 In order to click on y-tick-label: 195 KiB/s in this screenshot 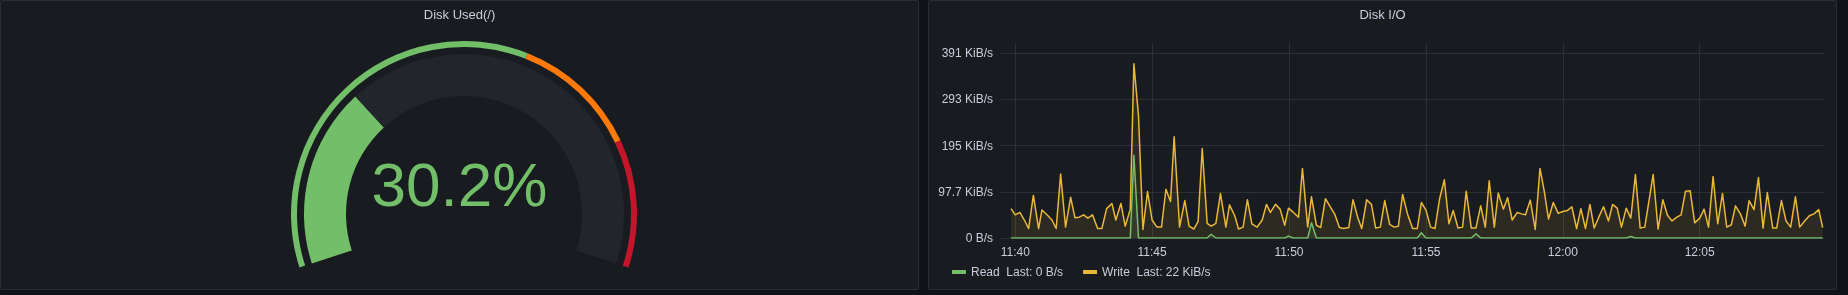, I will do `click(967, 145)`.